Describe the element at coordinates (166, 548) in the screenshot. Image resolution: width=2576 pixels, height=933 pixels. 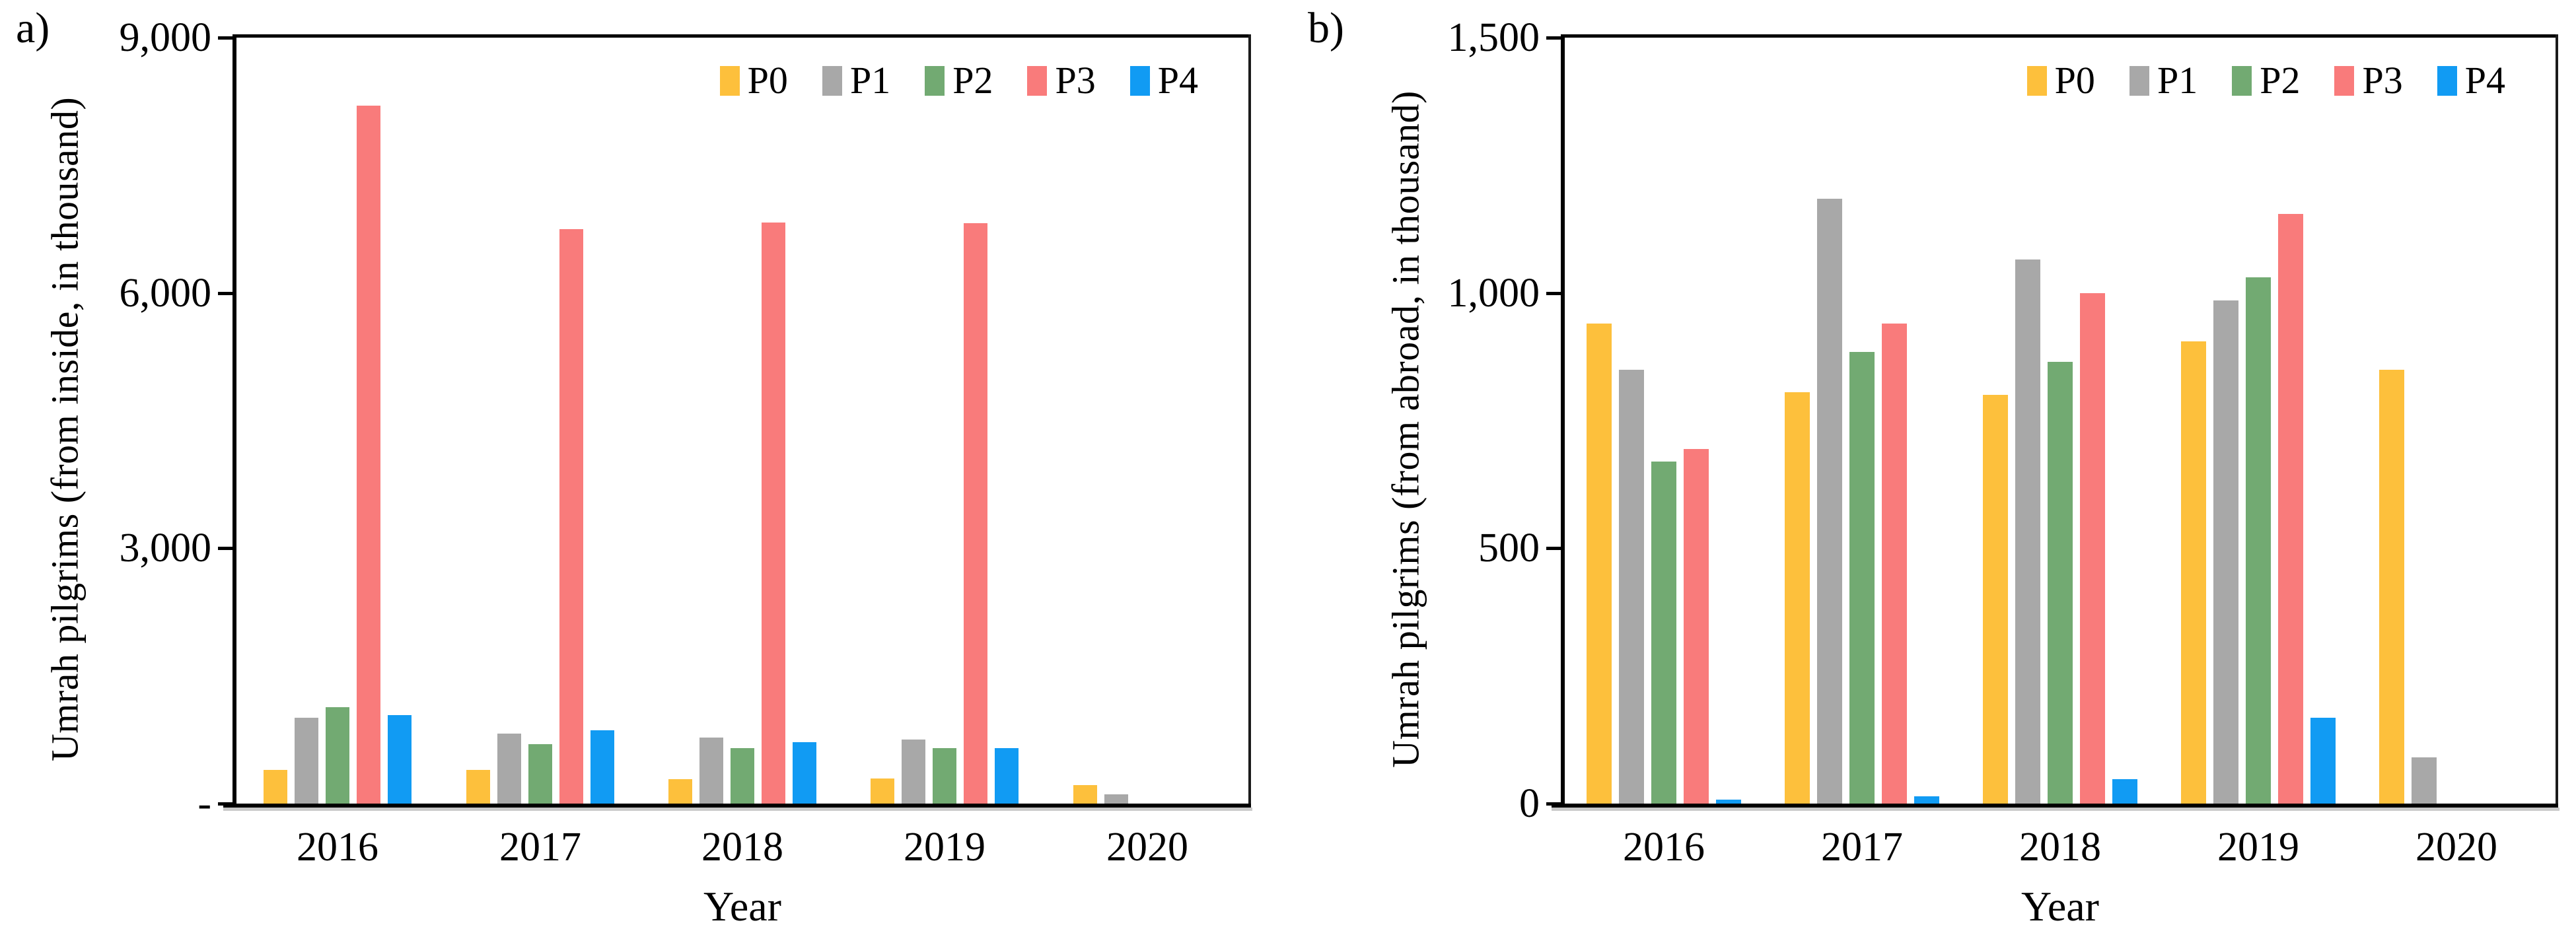
I see `y-tick-label: 3,000` at that location.